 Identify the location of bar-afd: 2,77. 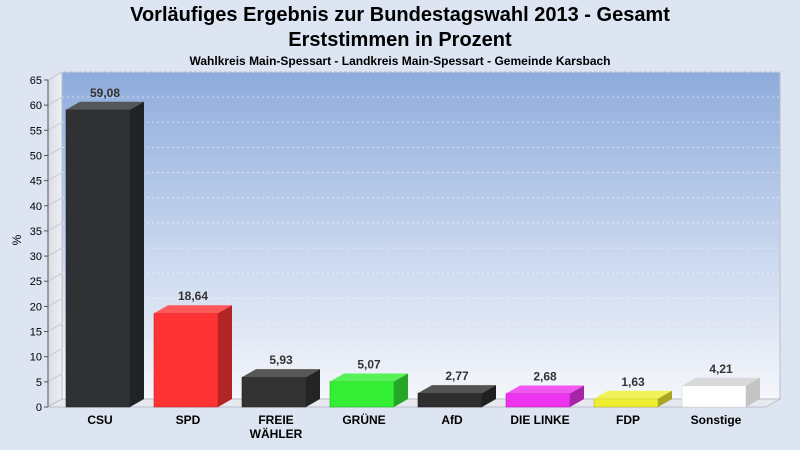
(456, 388).